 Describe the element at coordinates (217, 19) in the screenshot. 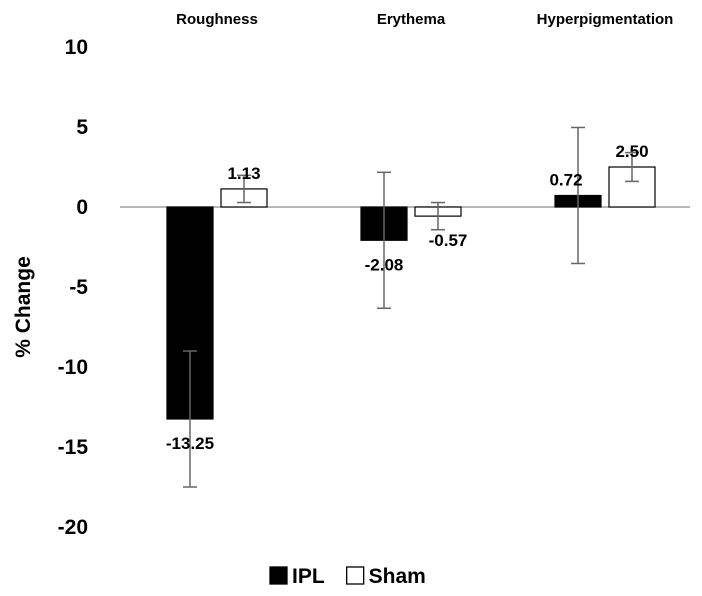

I see `category-label-roughness: Roughness` at that location.